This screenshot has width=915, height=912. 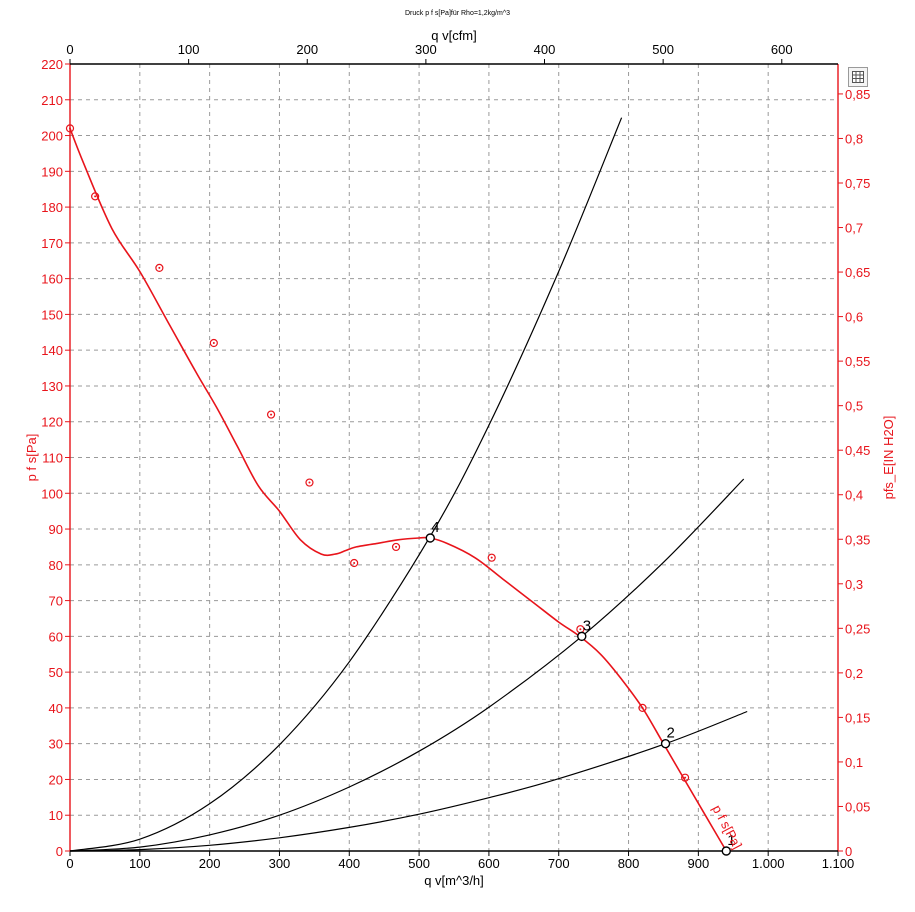 What do you see at coordinates (52, 171) in the screenshot?
I see `y-tick-label: 190` at bounding box center [52, 171].